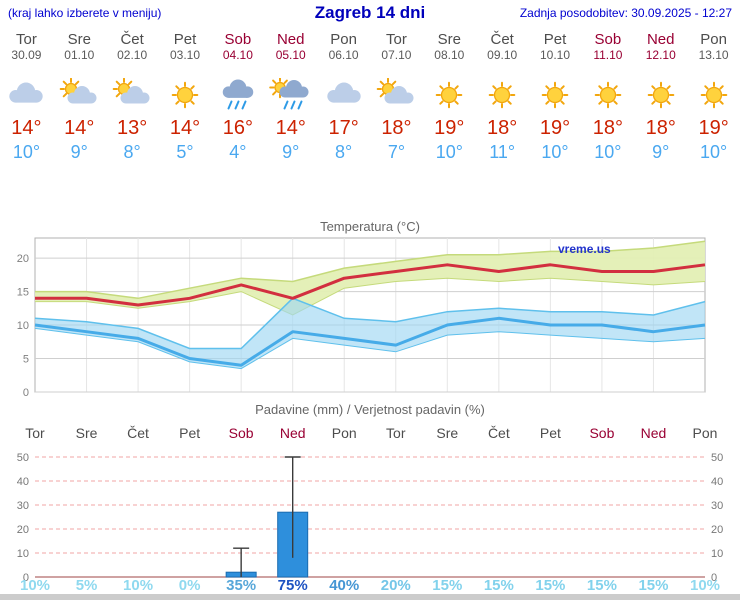  What do you see at coordinates (502, 152) in the screenshot?
I see `min-temperature: 11°` at bounding box center [502, 152].